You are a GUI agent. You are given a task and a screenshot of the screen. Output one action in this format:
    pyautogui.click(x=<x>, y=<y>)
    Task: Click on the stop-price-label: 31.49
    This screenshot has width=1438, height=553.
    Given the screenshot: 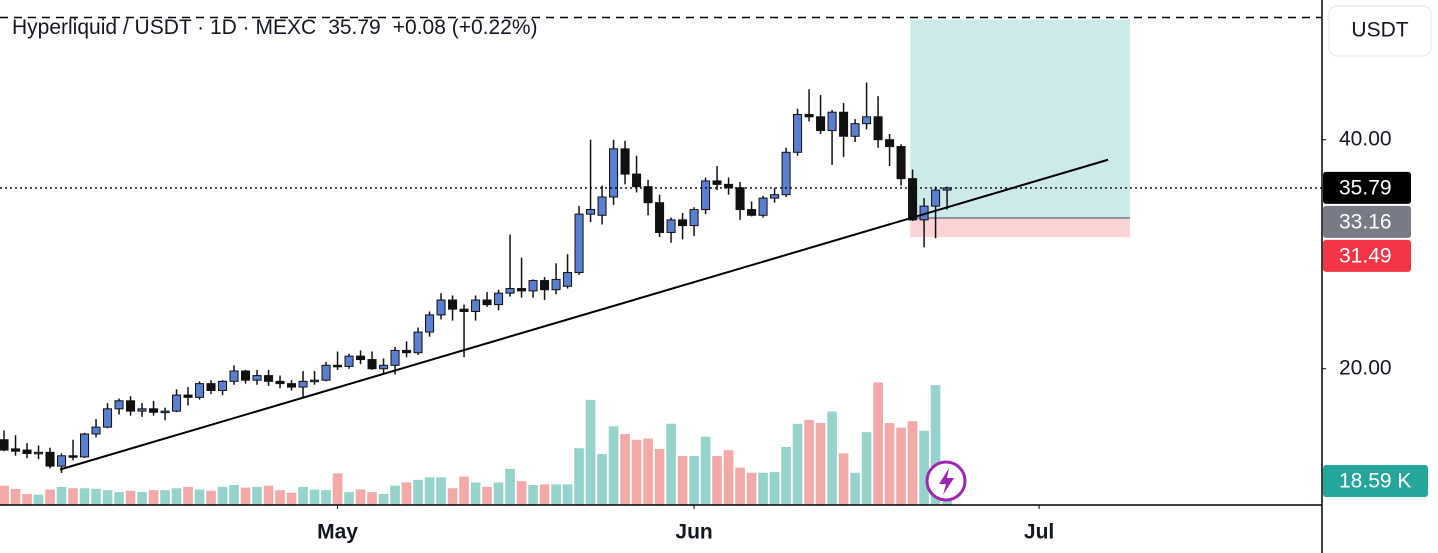 What is the action you would take?
    pyautogui.click(x=1365, y=255)
    